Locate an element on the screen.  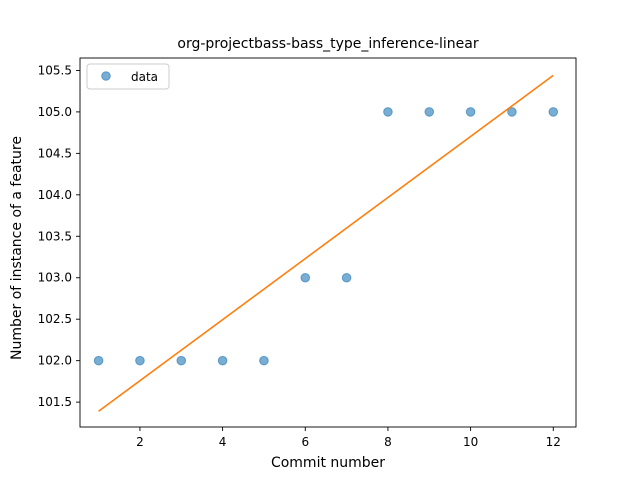
y-axis-label: Number of instance of a feature is located at coordinates (17, 248).